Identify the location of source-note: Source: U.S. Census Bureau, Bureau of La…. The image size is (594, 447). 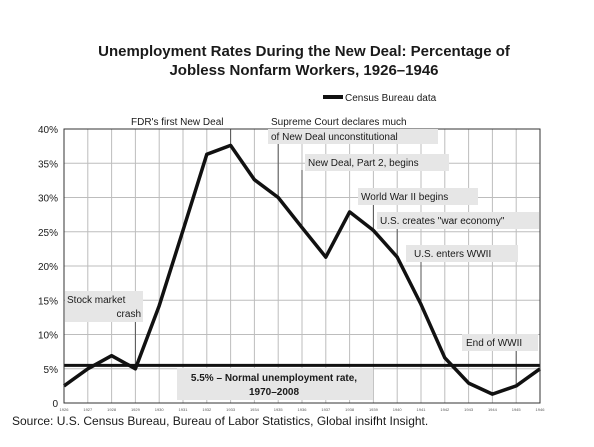
(220, 421).